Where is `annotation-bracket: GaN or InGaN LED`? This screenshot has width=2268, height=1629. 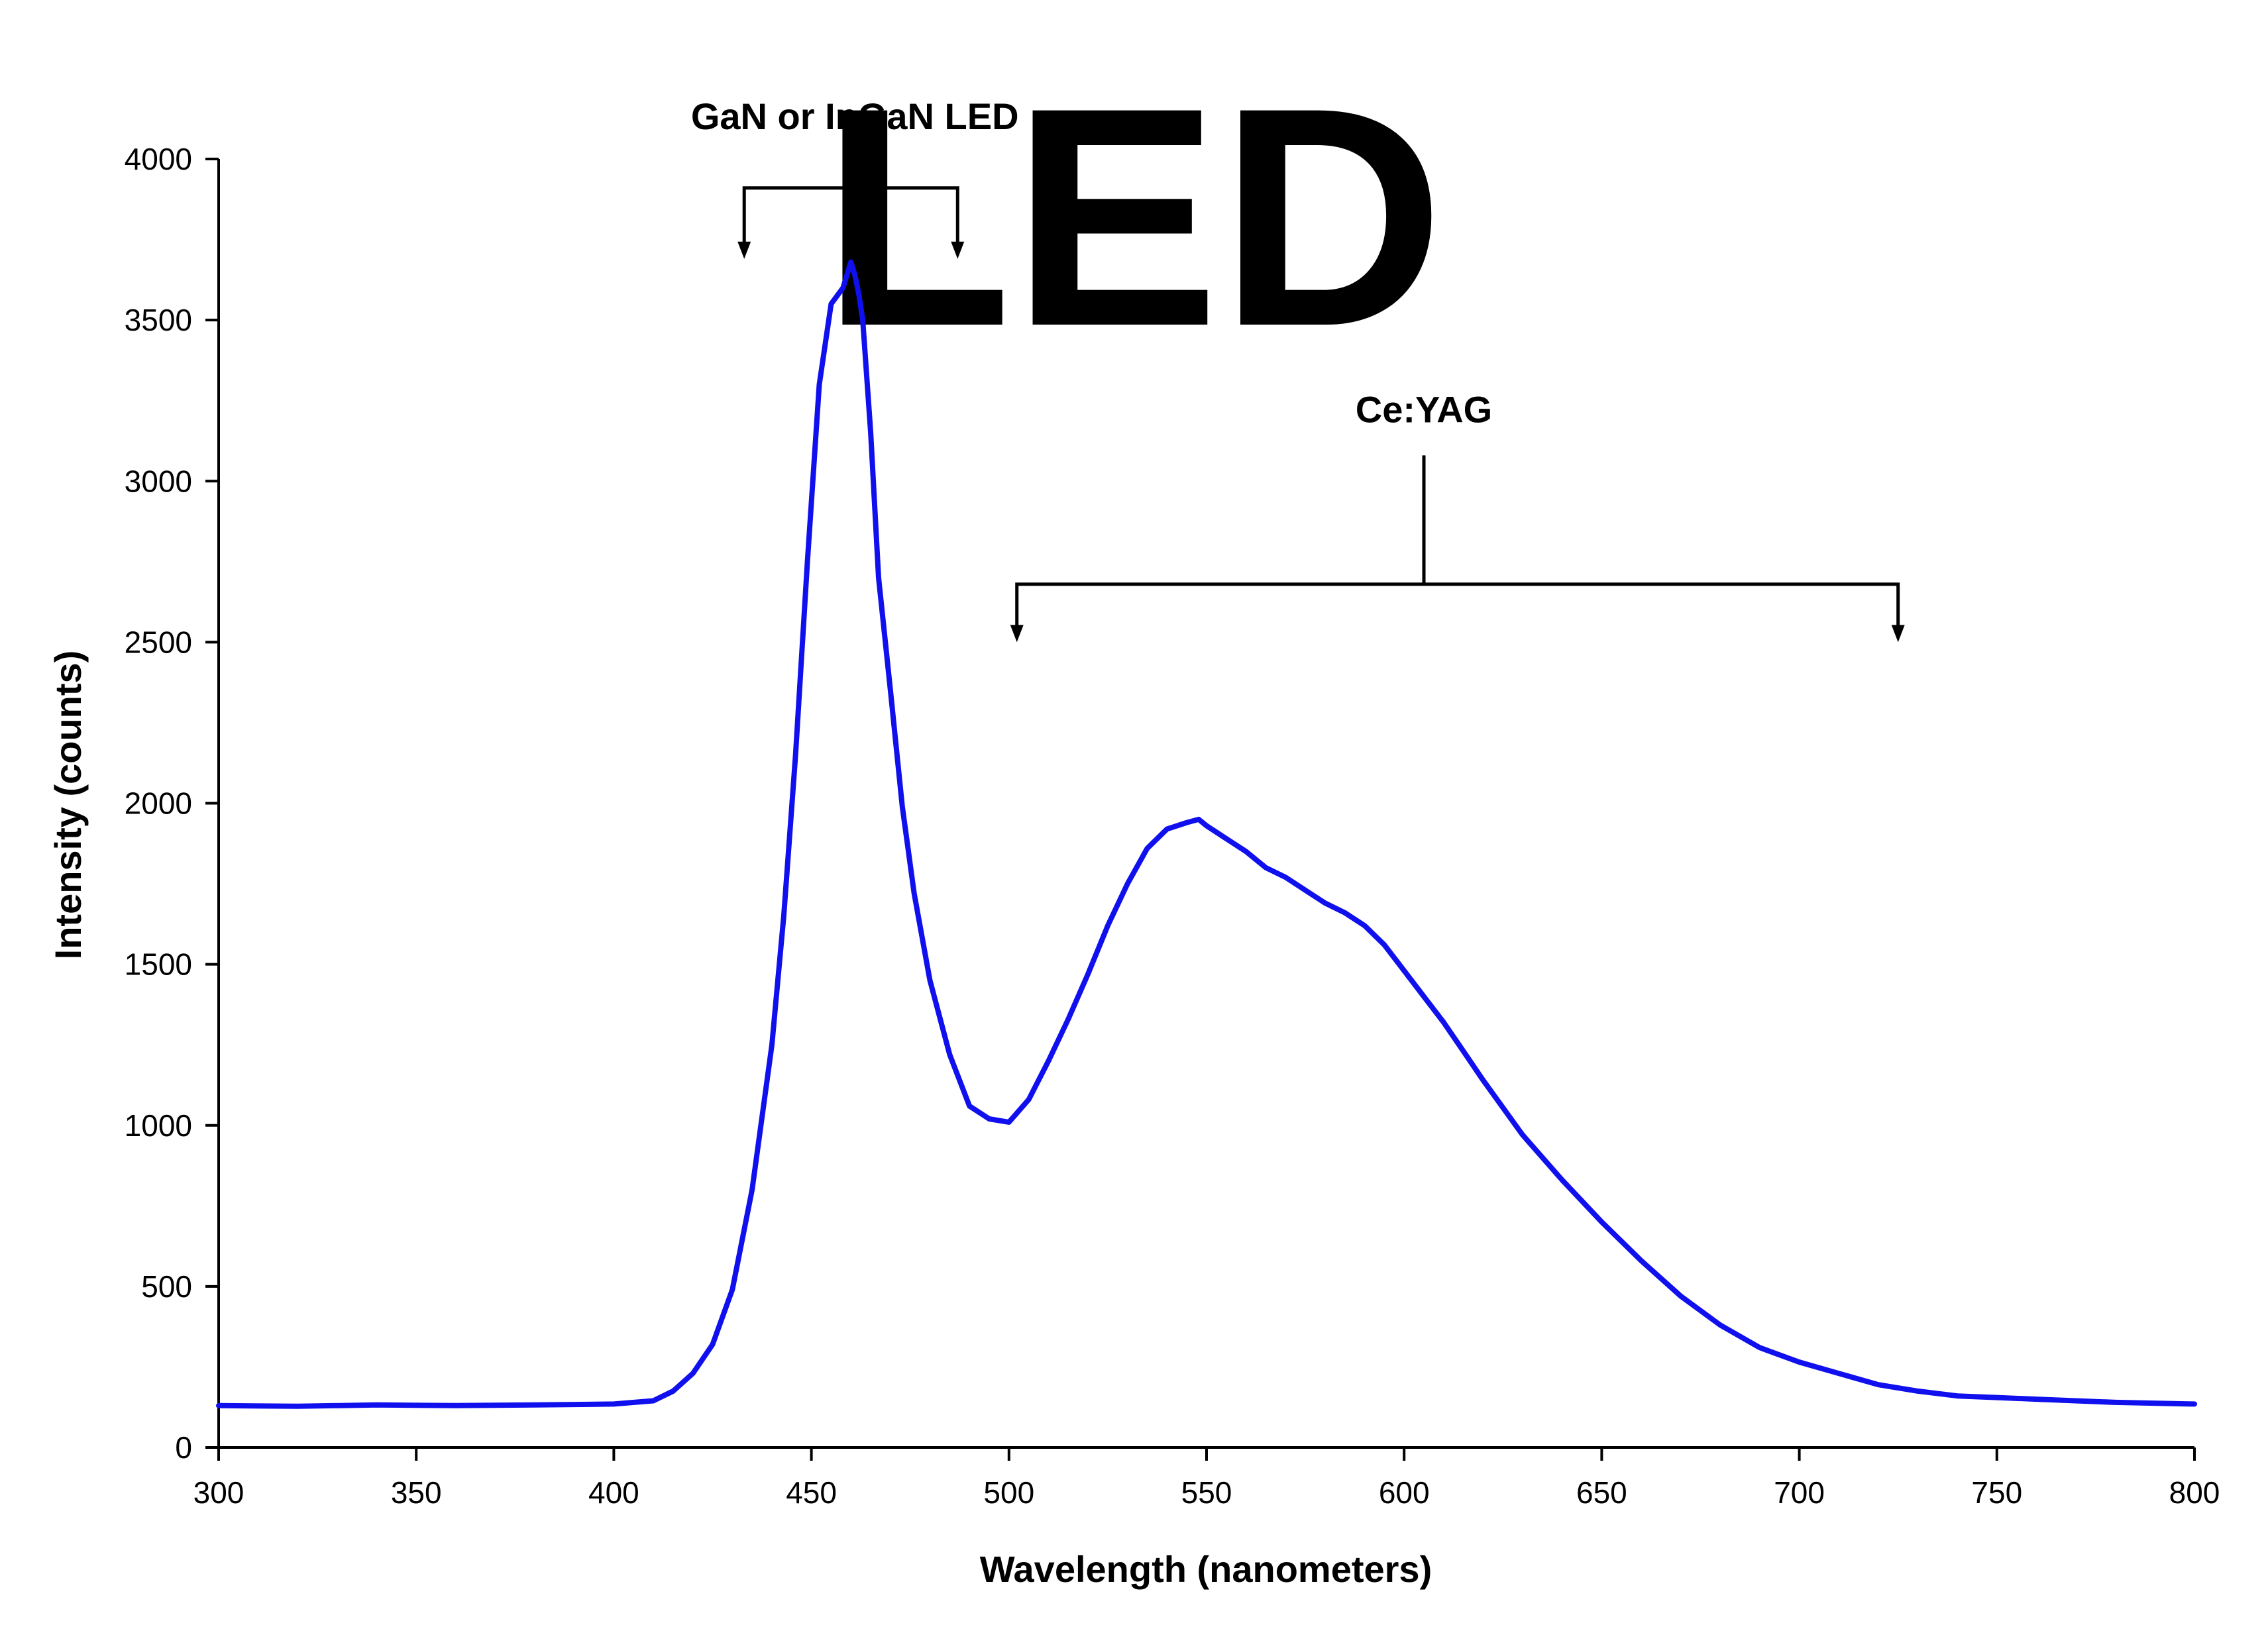
annotation-bracket: GaN or InGaN LED is located at coordinates (855, 177).